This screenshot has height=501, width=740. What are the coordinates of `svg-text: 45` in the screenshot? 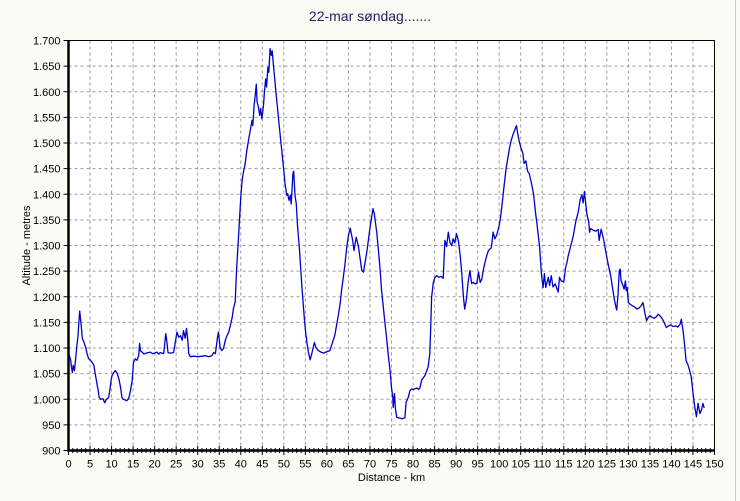 It's located at (262, 465).